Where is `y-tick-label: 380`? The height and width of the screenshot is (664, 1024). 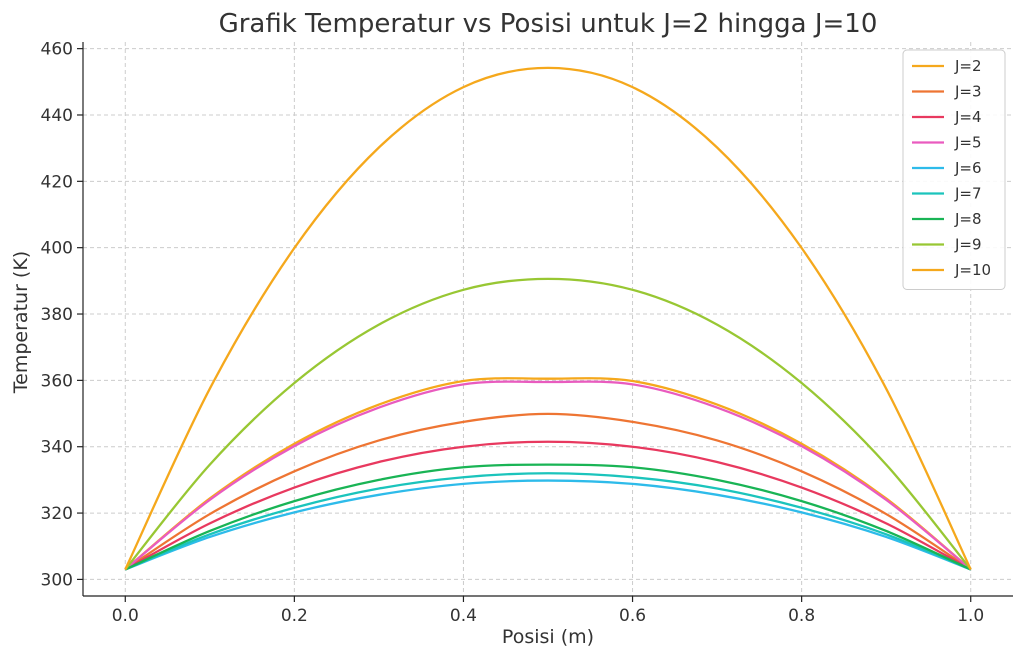 y-tick-label: 380 is located at coordinates (57, 315).